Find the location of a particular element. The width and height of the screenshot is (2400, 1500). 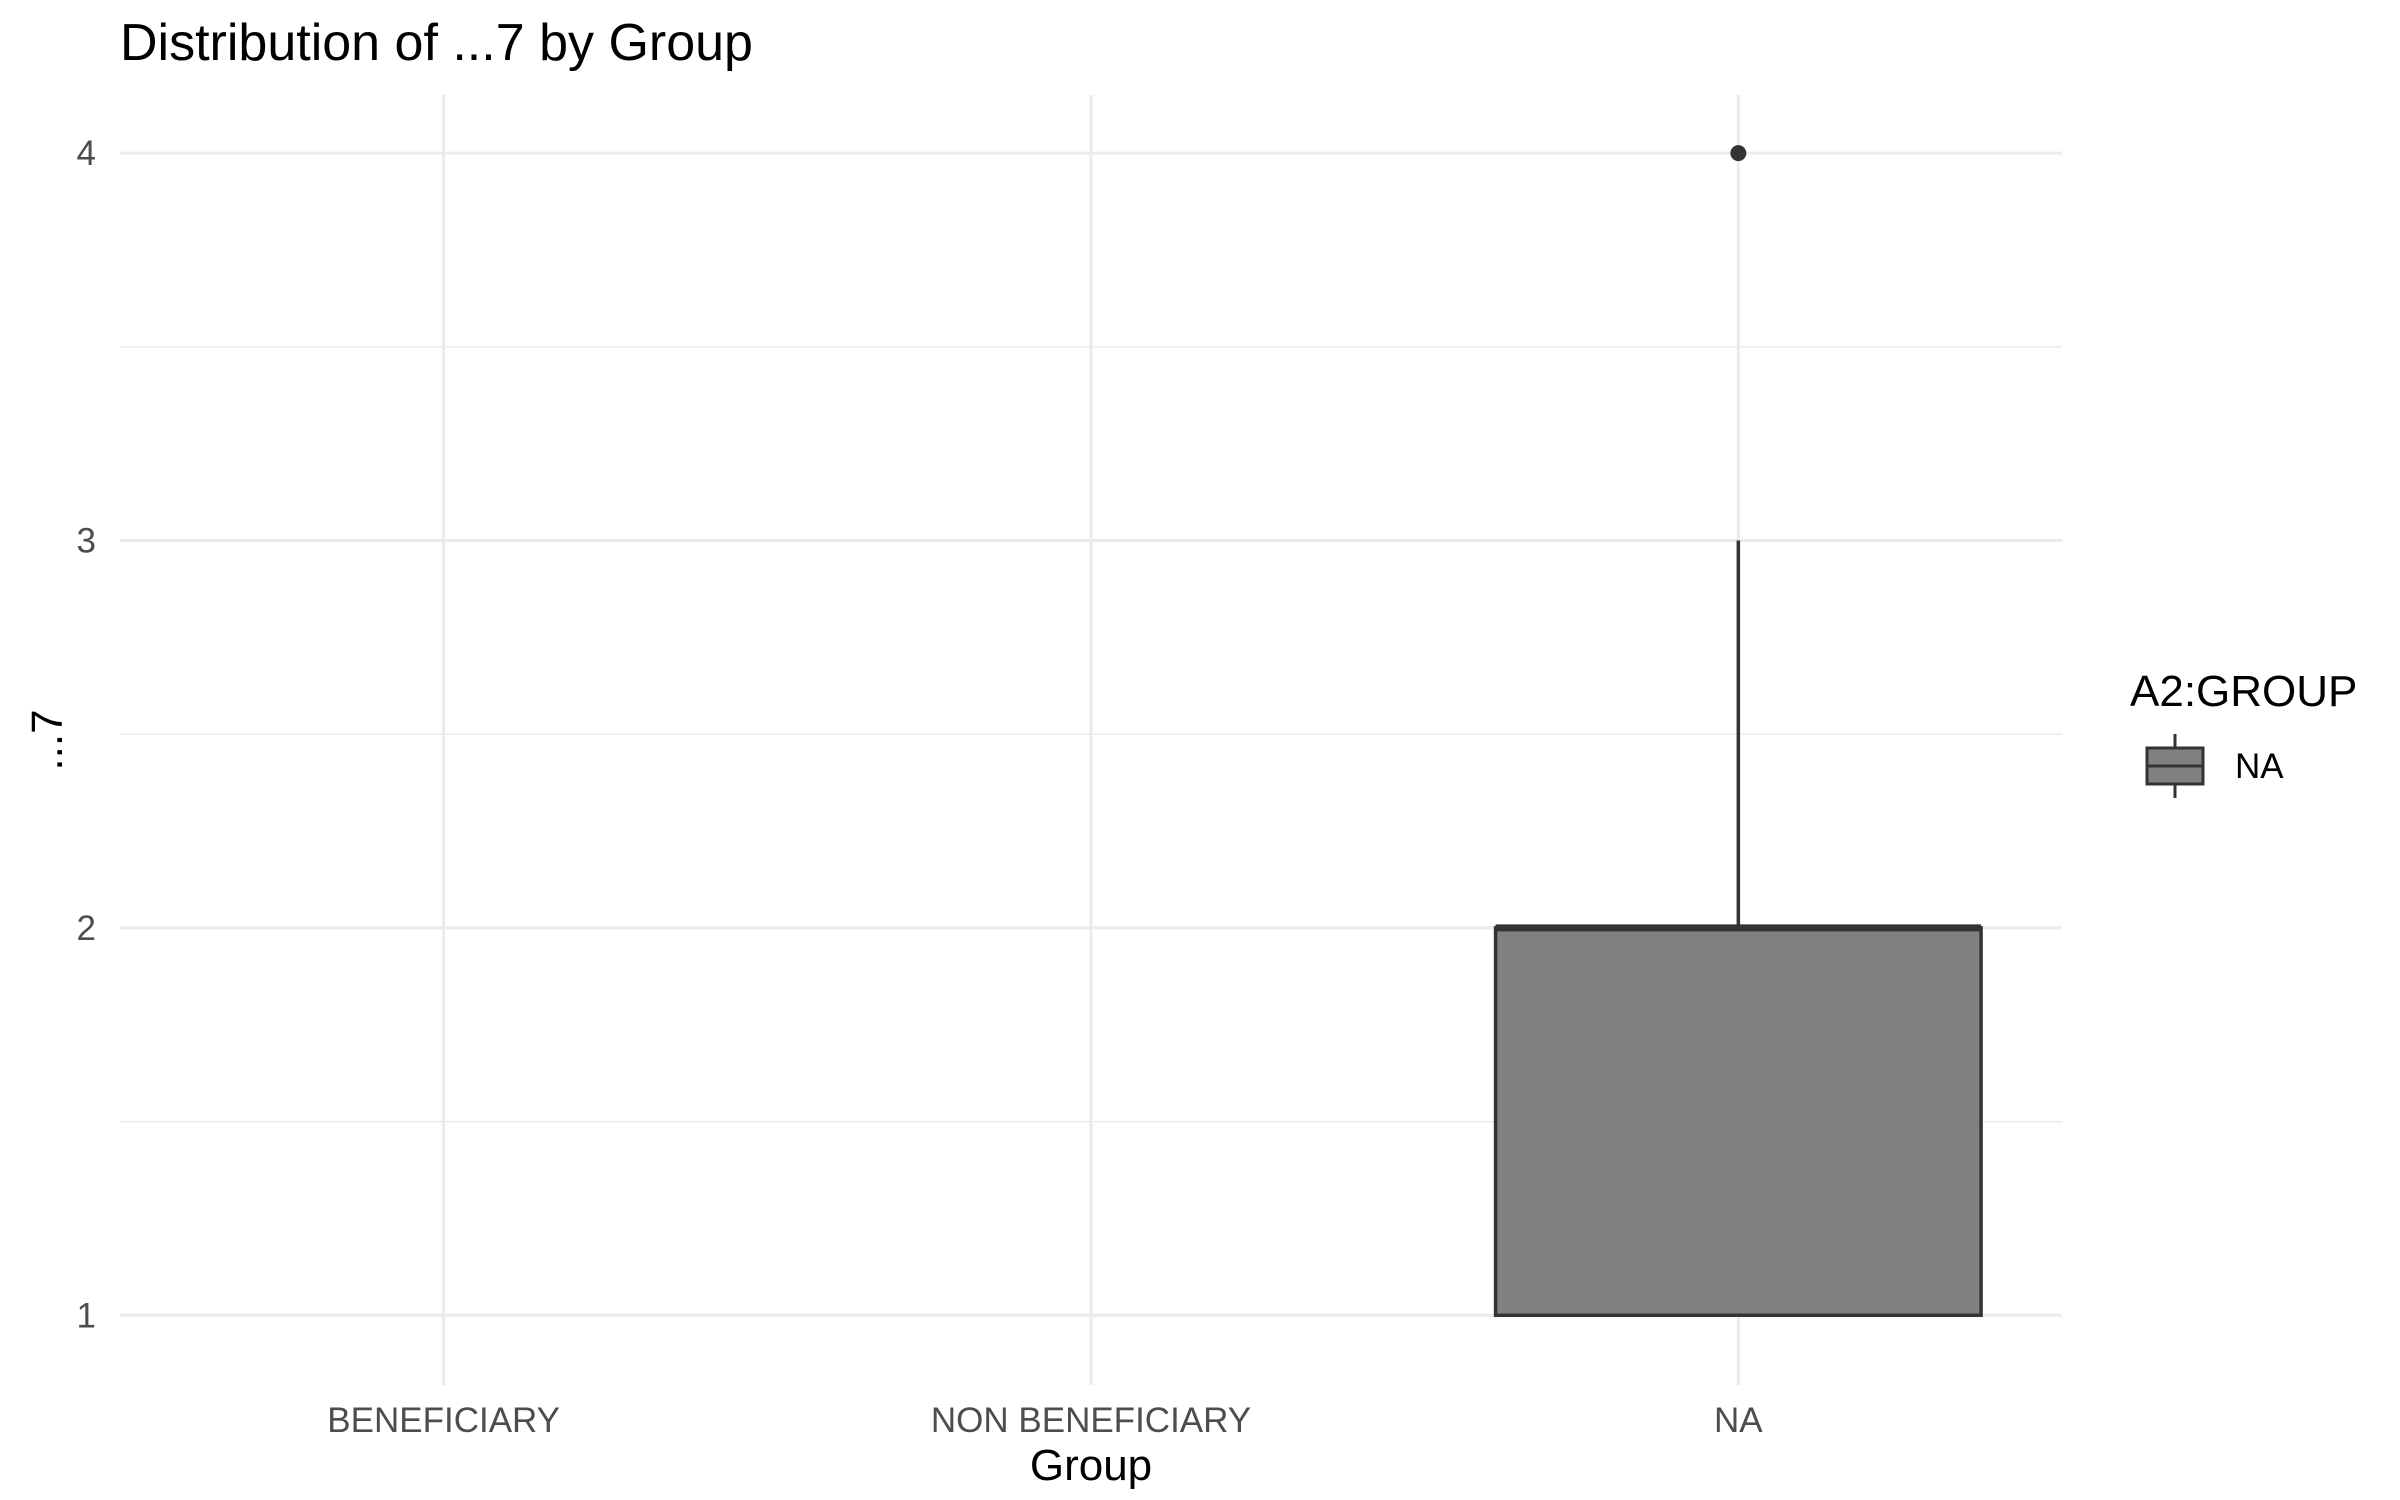

y-tick-label: 2 is located at coordinates (86, 928).